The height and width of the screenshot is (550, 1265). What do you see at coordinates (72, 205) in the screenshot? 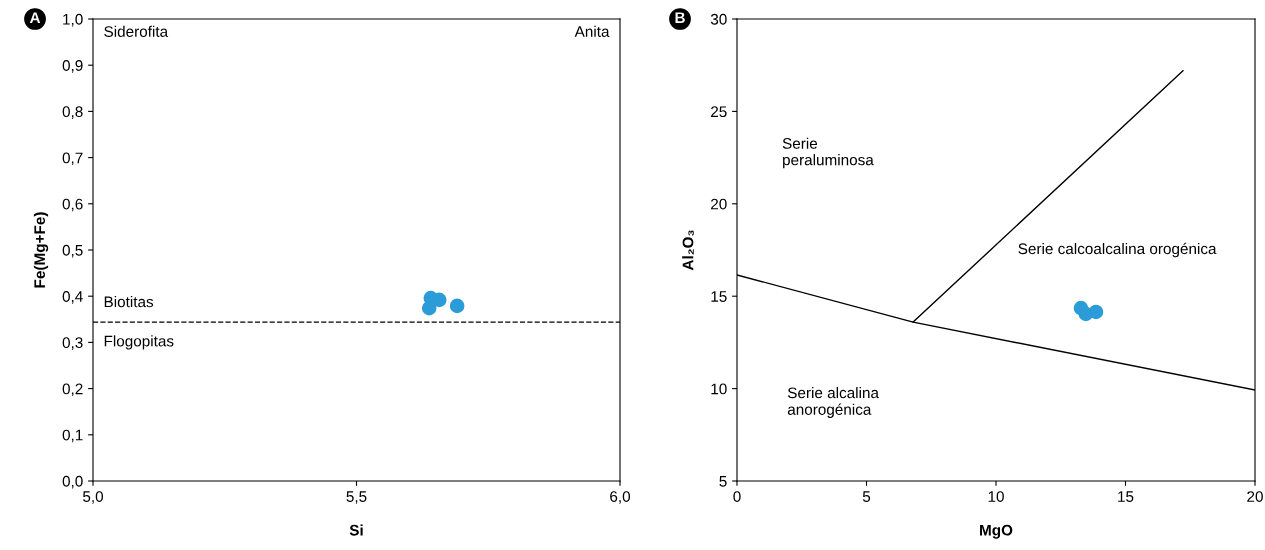
I see `y-tick-label: 0,6` at bounding box center [72, 205].